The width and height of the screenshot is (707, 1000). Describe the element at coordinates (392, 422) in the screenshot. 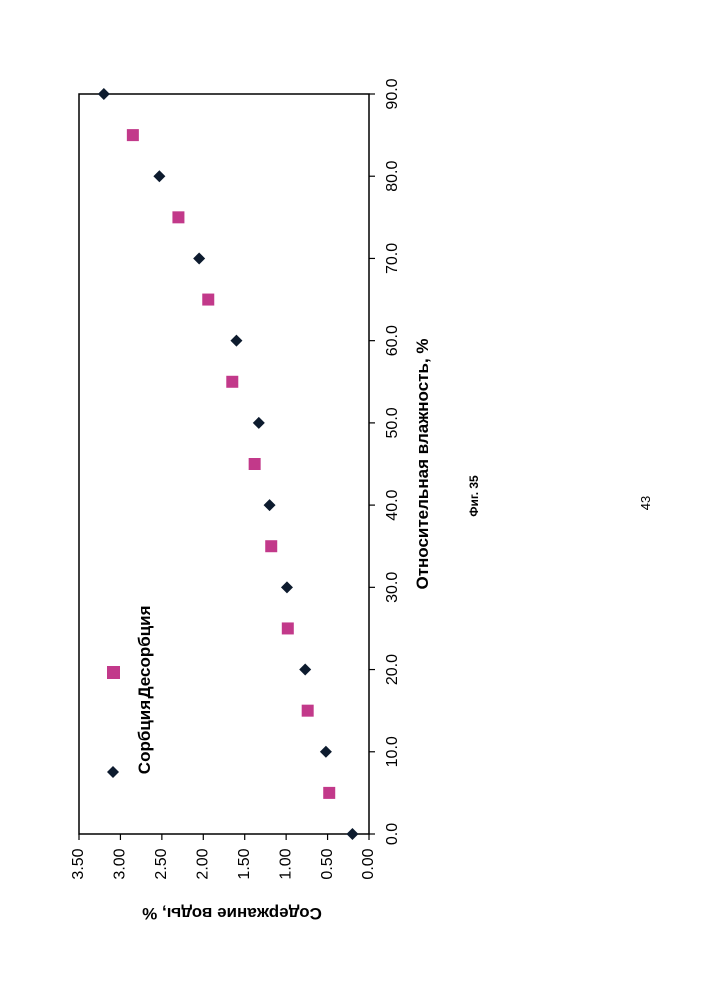

I see `x-tick-label: 50.0` at that location.